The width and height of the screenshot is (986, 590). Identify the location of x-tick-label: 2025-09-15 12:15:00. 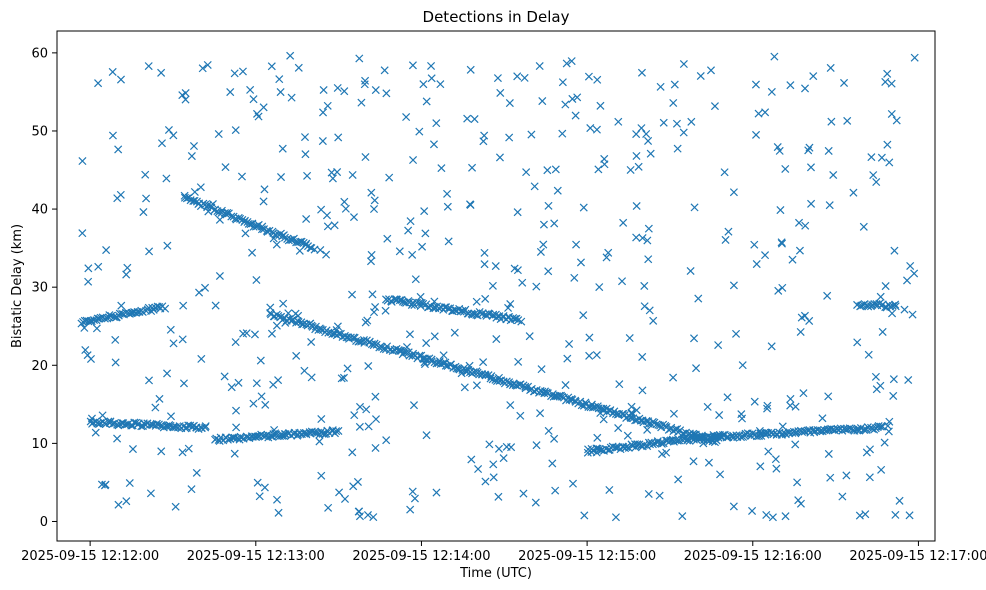
(587, 556).